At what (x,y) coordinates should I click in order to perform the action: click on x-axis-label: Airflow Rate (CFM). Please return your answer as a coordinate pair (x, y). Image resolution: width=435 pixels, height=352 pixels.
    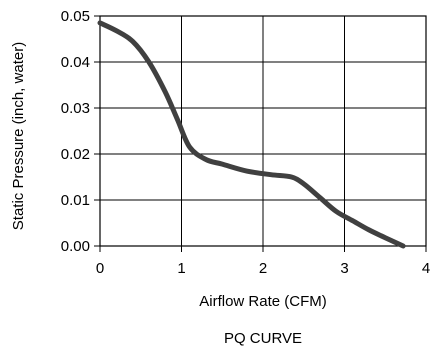
    Looking at the image, I should click on (263, 301).